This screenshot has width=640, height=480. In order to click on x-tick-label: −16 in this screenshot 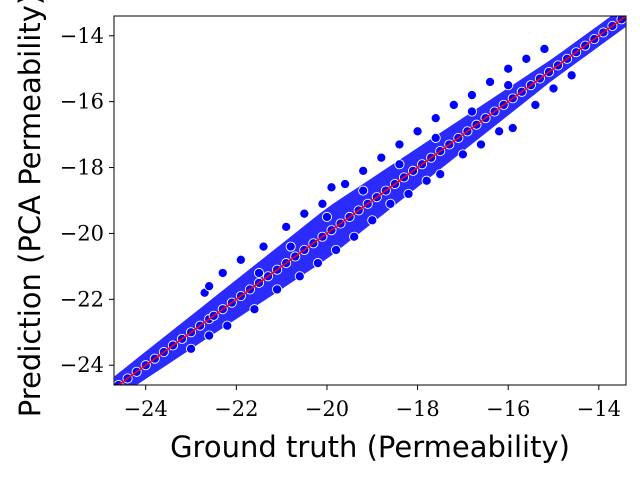, I will do `click(508, 409)`.